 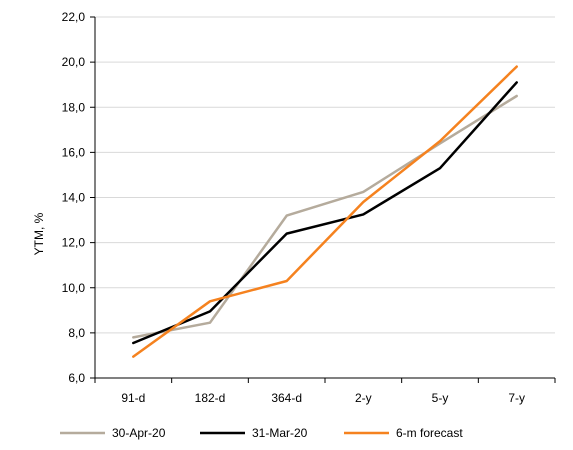 I want to click on legend-label: 6-m forecast, so click(x=429, y=433).